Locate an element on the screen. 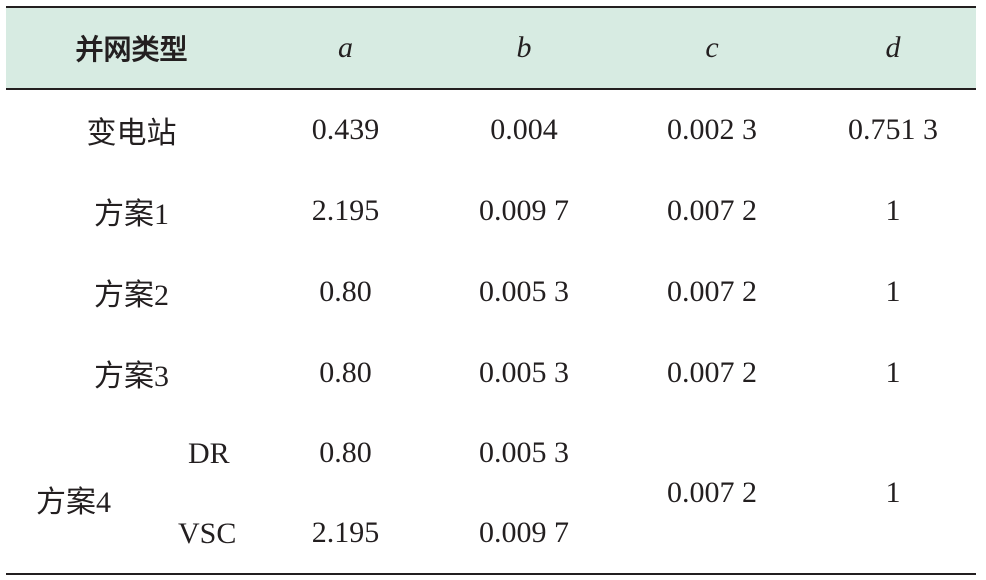  cell-b: 0.004 is located at coordinates (524, 129).